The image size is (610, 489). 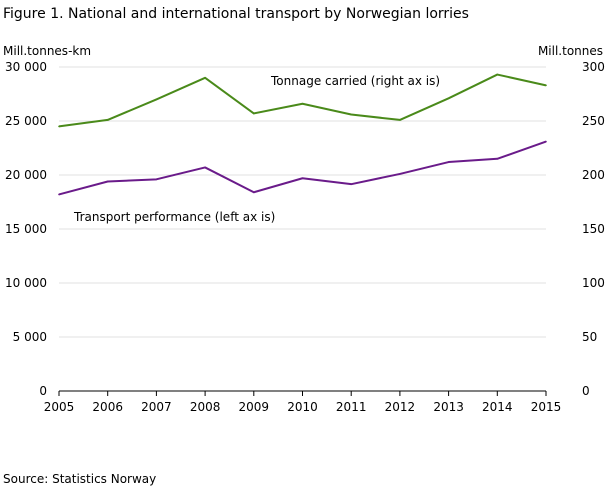 What do you see at coordinates (107, 407) in the screenshot?
I see `x-tick-label: 2006` at bounding box center [107, 407].